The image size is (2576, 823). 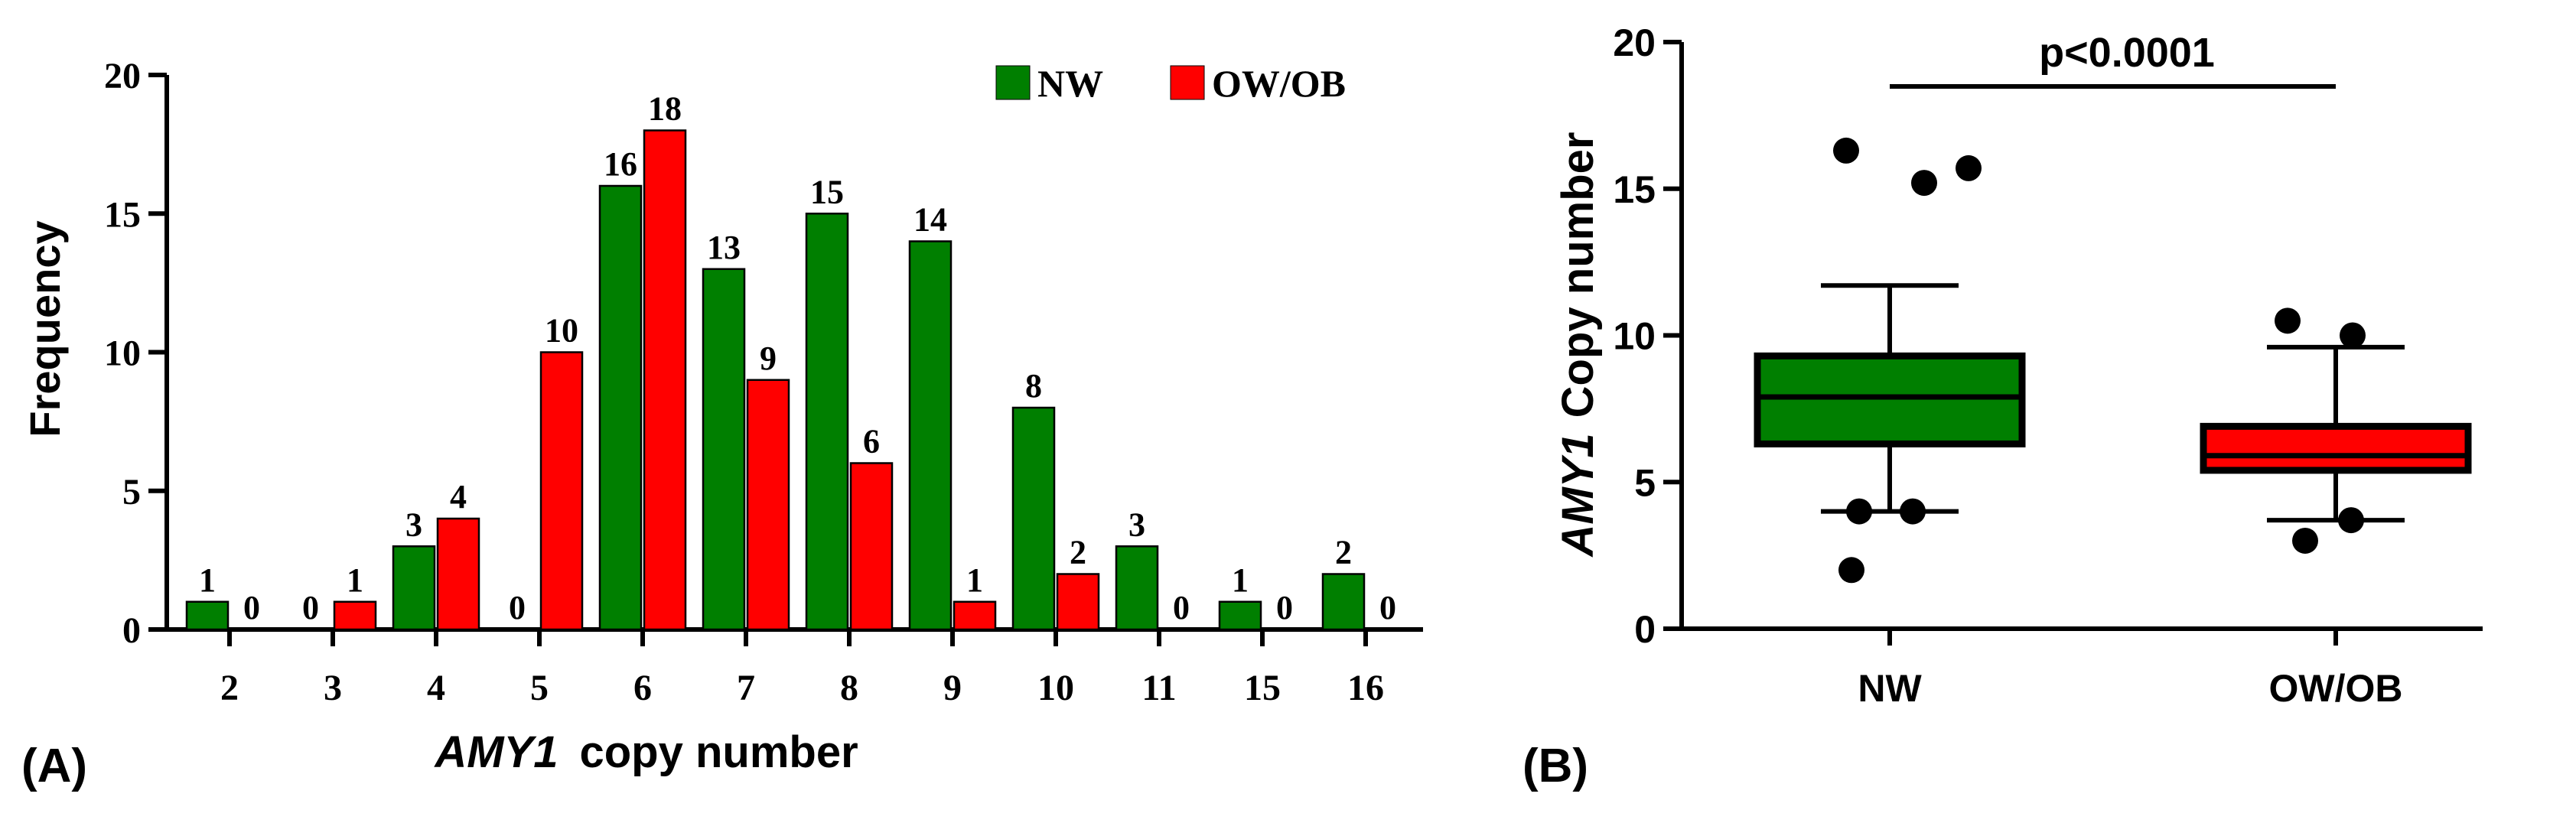 What do you see at coordinates (1555, 766) in the screenshot?
I see `panel-b-label: (B)` at bounding box center [1555, 766].